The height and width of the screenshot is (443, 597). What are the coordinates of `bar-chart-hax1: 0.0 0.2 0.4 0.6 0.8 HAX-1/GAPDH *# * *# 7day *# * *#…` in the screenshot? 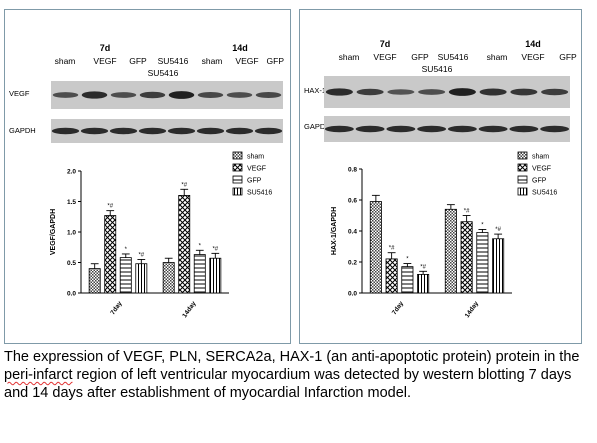 It's located at (444, 235).